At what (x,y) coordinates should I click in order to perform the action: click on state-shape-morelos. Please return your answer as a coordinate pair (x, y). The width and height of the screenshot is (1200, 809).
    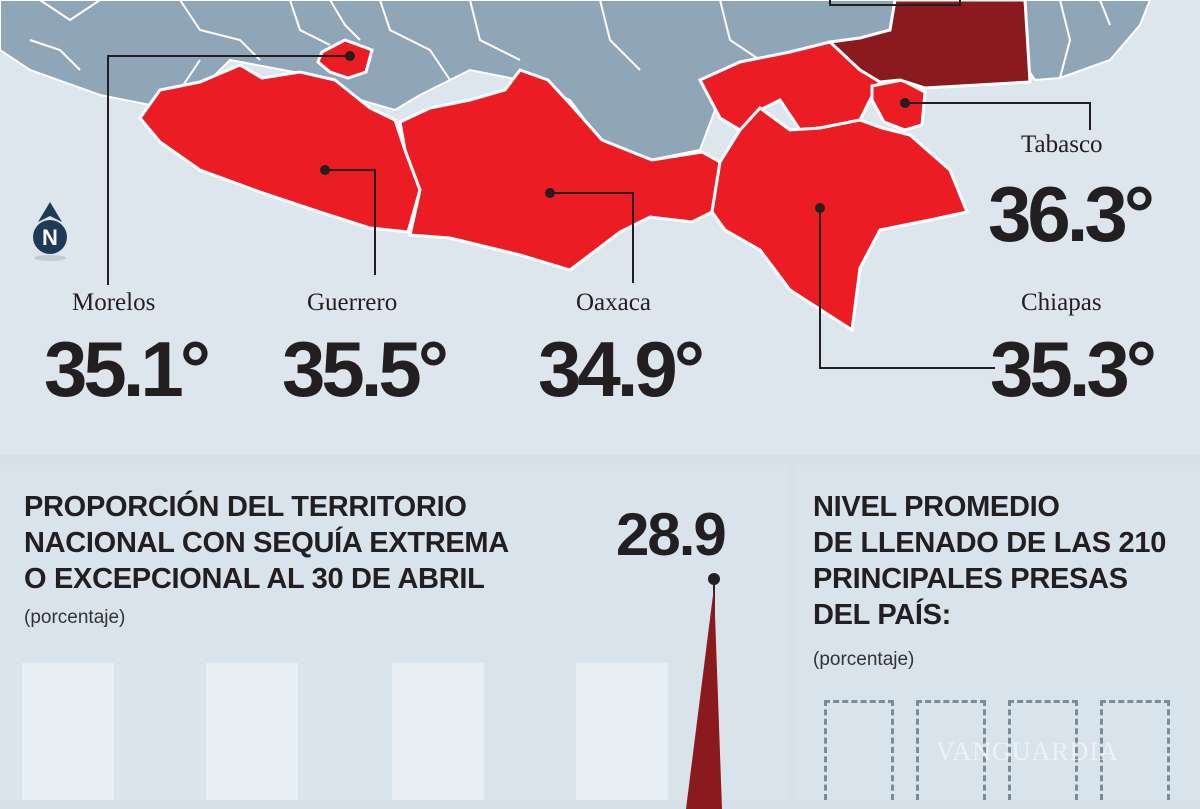
    Looking at the image, I should click on (345, 59).